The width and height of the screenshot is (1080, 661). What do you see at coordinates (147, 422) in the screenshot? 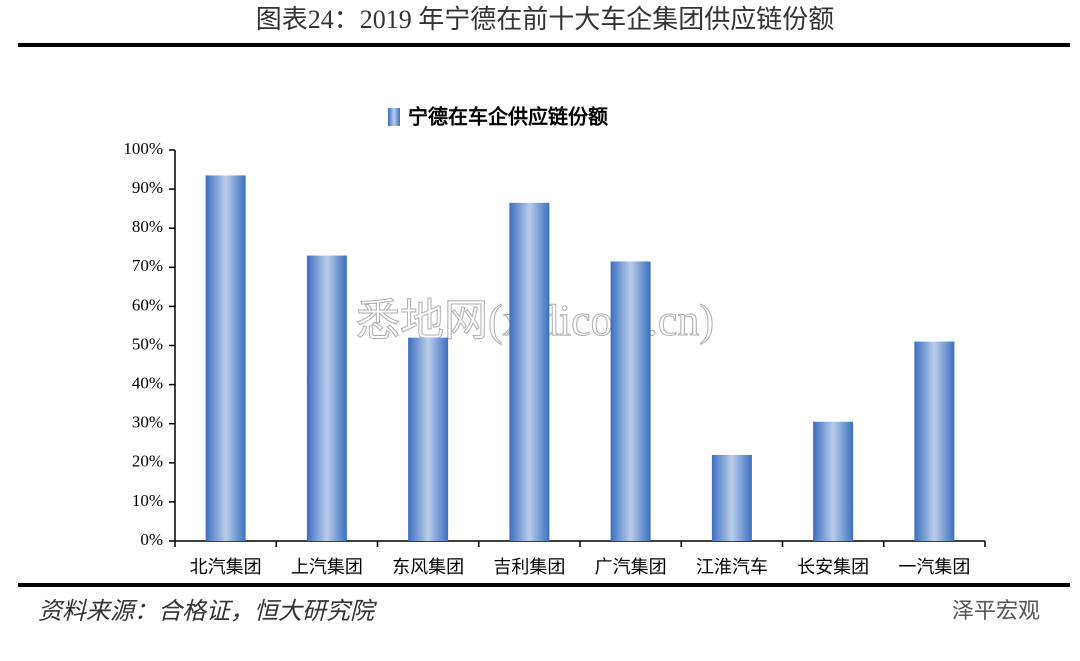
I see `y-tick-label: 30%` at bounding box center [147, 422].